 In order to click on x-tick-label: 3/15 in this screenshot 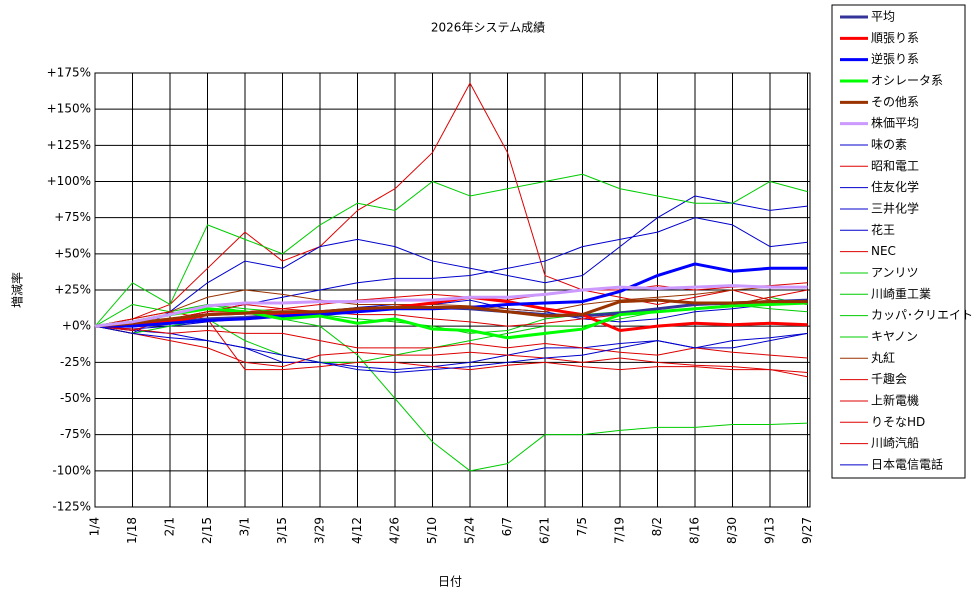, I will do `click(282, 530)`.